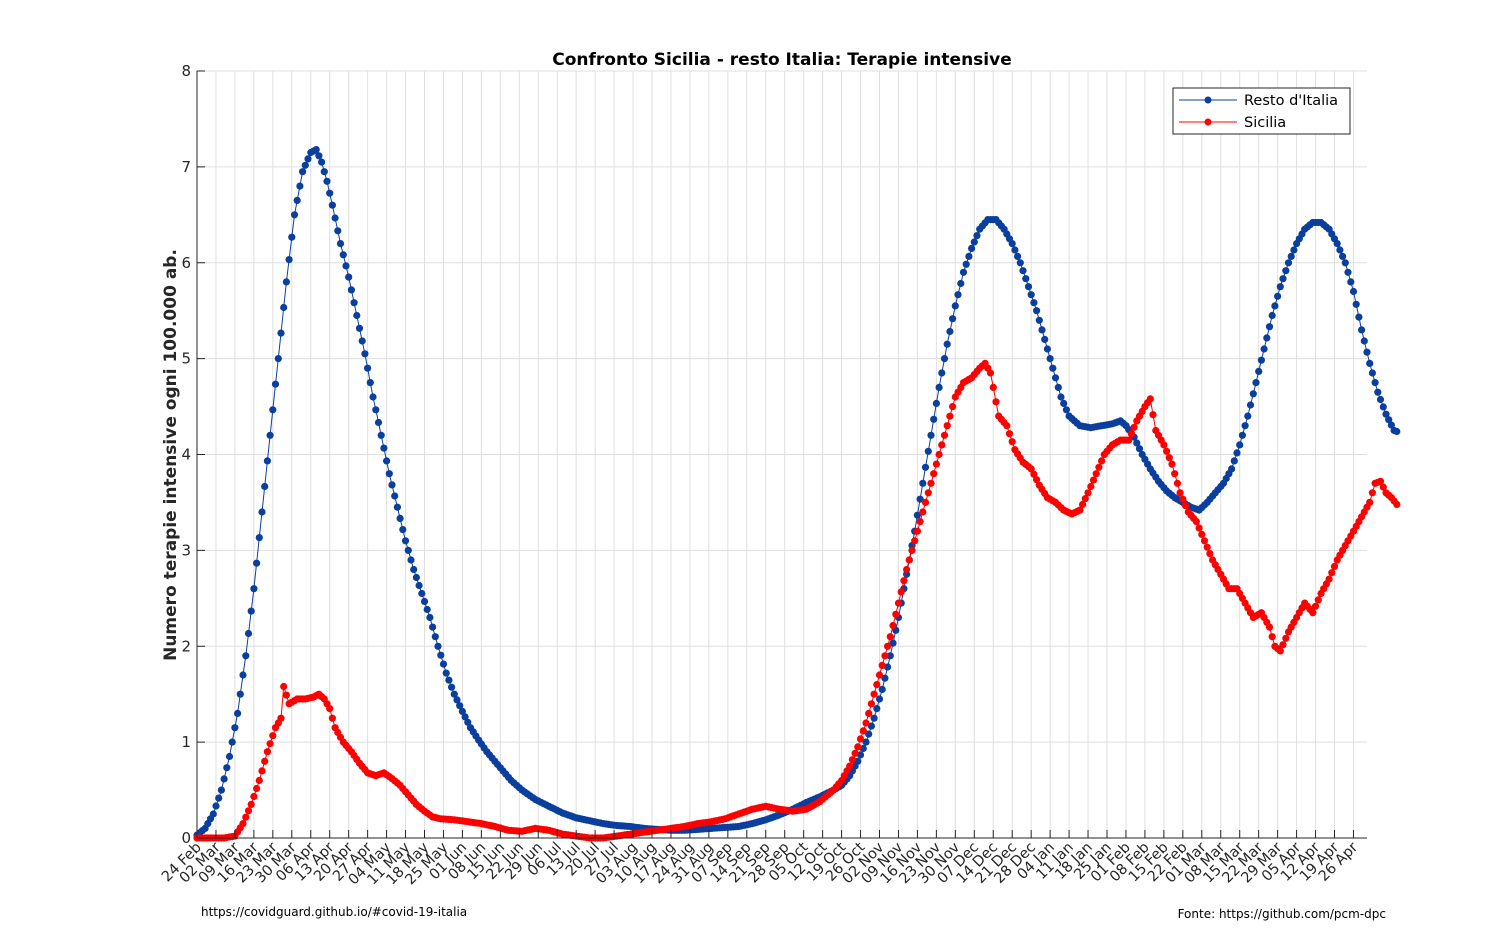  Describe the element at coordinates (186, 263) in the screenshot. I see `y-tick-label: 6` at that location.